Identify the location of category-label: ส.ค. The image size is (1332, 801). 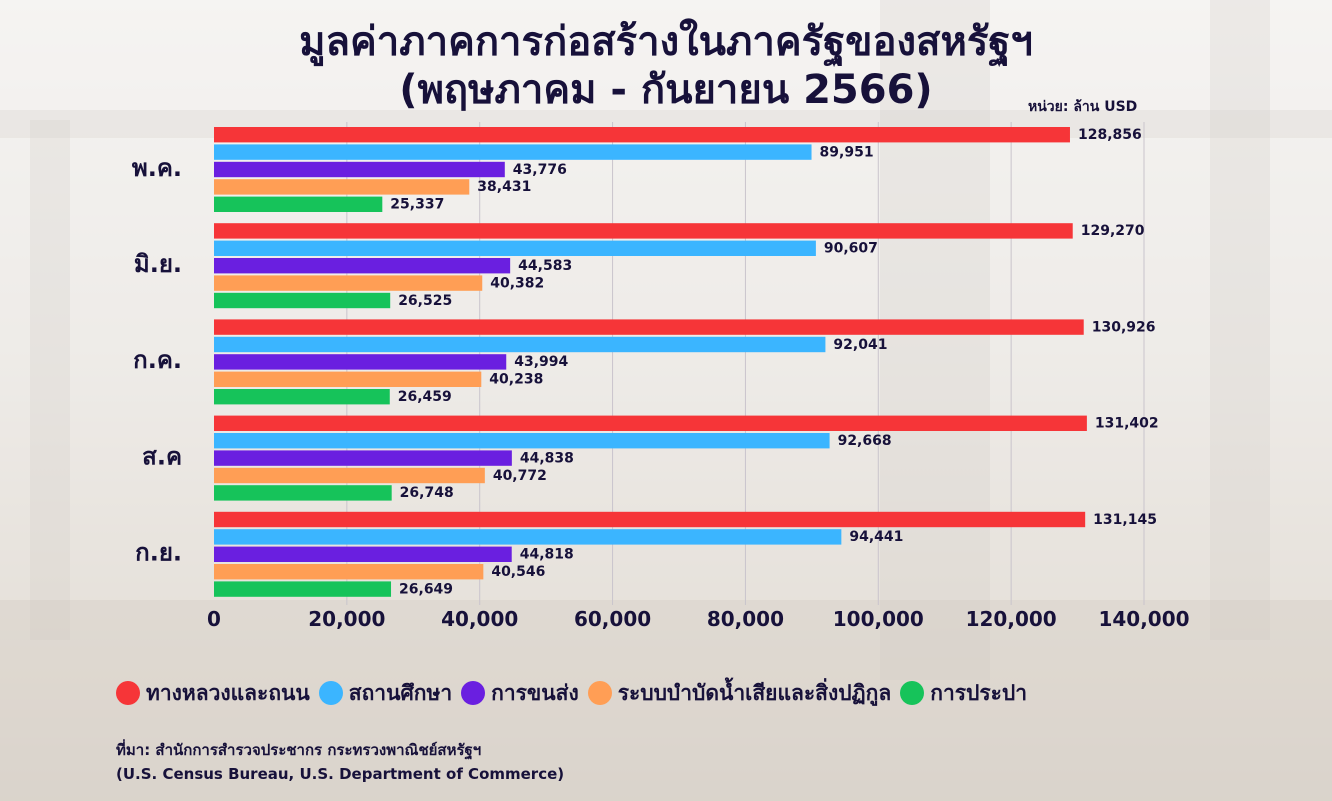
(162, 456).